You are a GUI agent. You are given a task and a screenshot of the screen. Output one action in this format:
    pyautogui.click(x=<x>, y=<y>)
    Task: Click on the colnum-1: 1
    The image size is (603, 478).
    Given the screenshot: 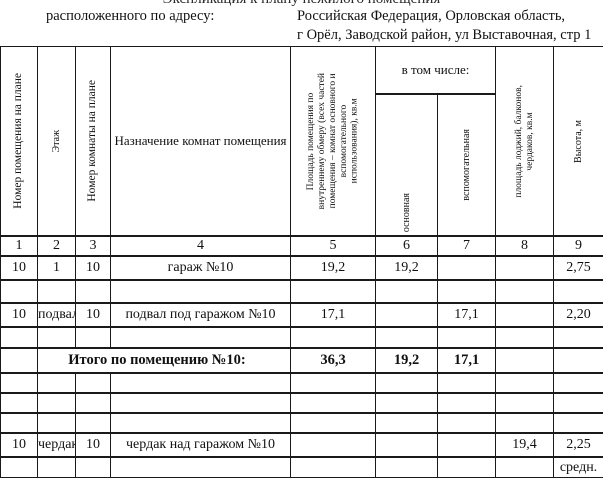 What is the action you would take?
    pyautogui.click(x=19, y=246)
    